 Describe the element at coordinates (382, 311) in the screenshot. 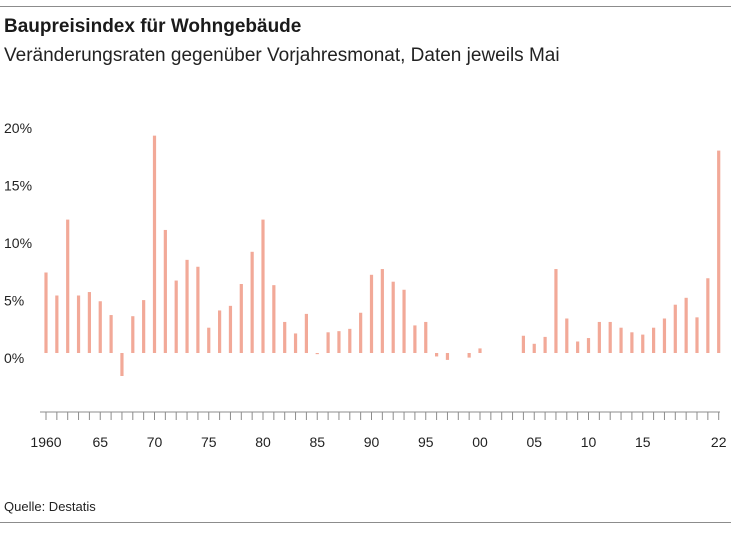

I see `bar-1991` at that location.